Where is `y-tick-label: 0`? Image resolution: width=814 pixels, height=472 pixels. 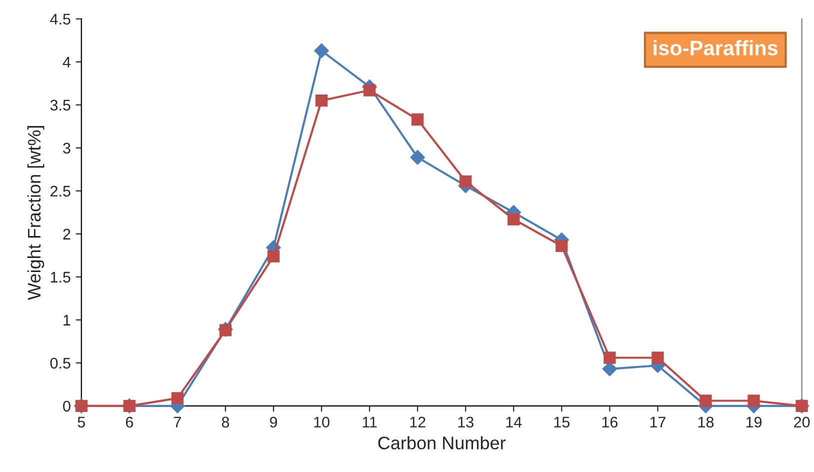
y-tick-label: 0 is located at coordinates (66, 406).